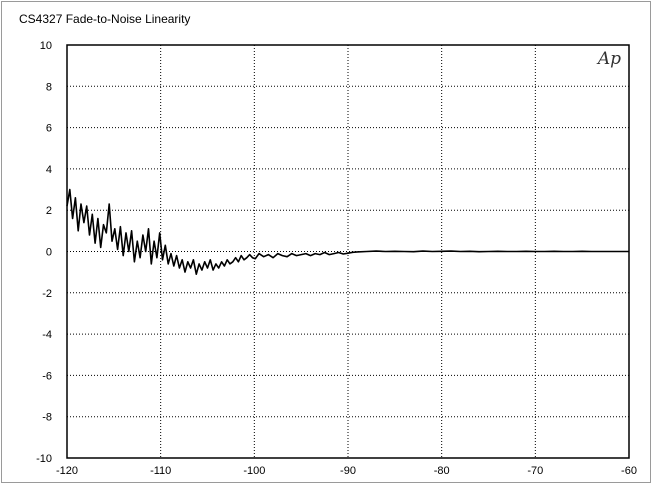 The image size is (654, 485). I want to click on x-tick-label: -70, so click(535, 471).